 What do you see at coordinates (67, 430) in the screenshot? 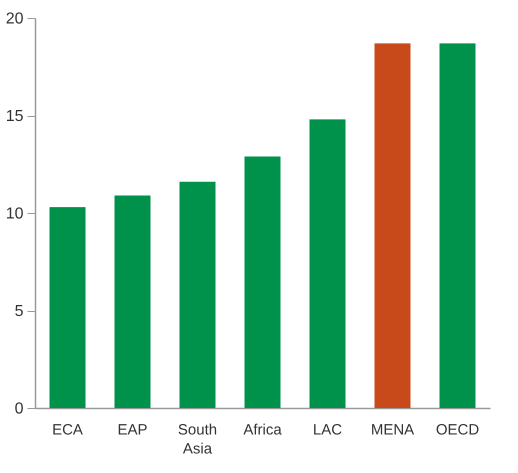
I see `x-tick-label: ECA` at bounding box center [67, 430].